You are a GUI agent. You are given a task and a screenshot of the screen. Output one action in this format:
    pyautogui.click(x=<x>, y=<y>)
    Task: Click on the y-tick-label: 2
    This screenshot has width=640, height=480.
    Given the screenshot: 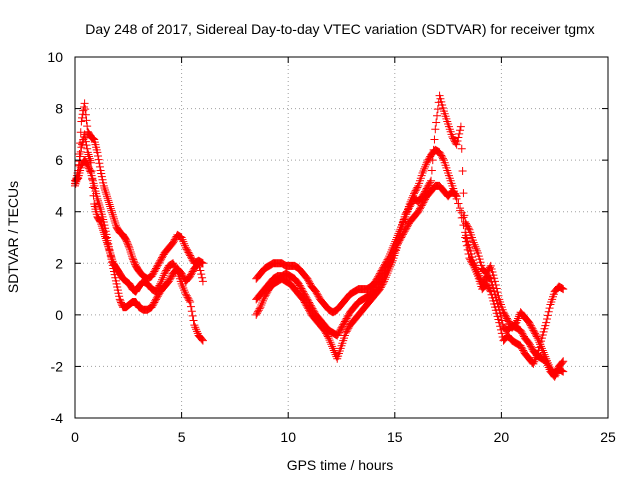 What is the action you would take?
    pyautogui.click(x=59, y=263)
    